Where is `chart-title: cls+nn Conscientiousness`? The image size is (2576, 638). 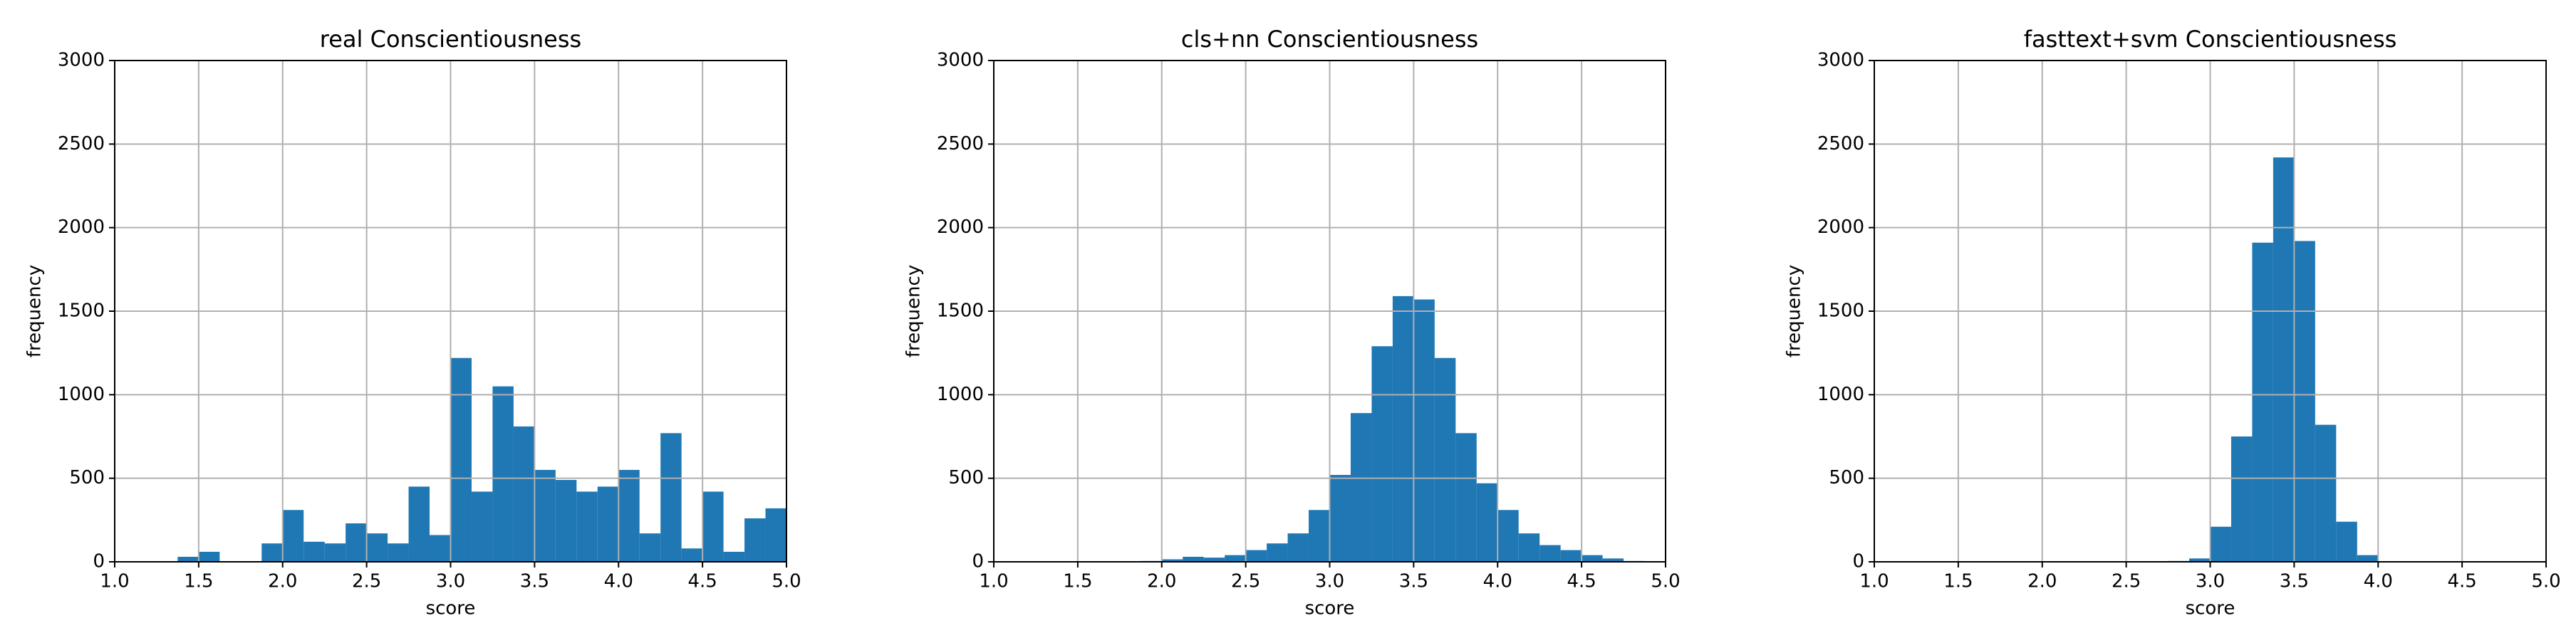
chart-title: cls+nn Conscientiousness is located at coordinates (1329, 39).